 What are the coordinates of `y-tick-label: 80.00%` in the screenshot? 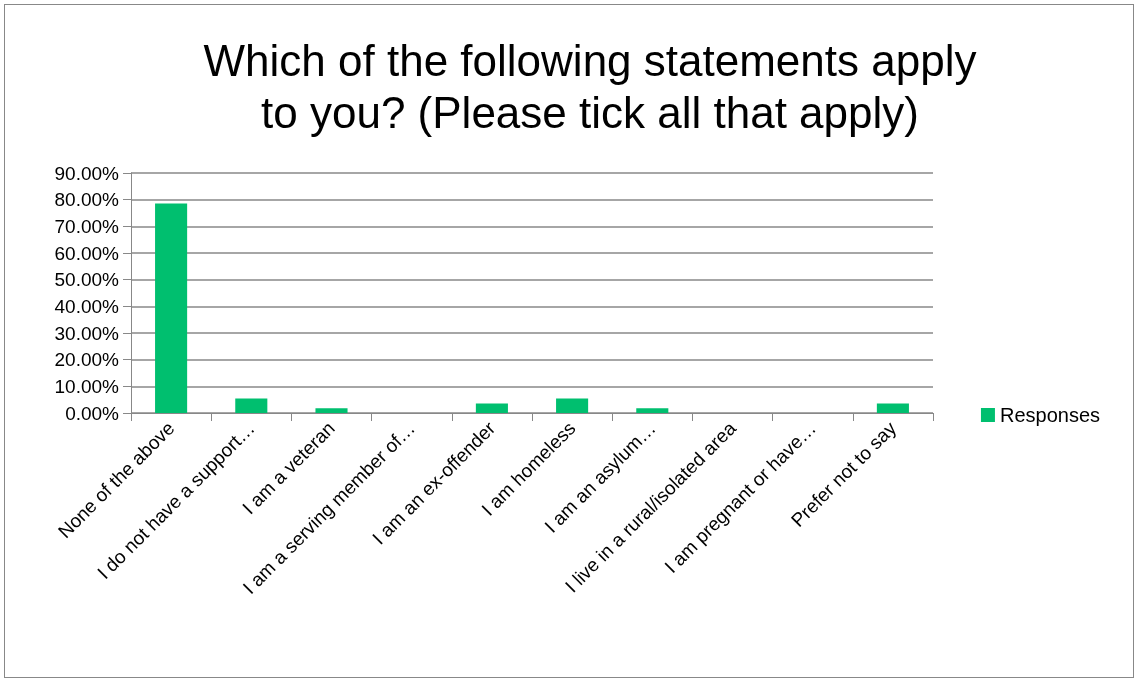 It's located at (87, 200).